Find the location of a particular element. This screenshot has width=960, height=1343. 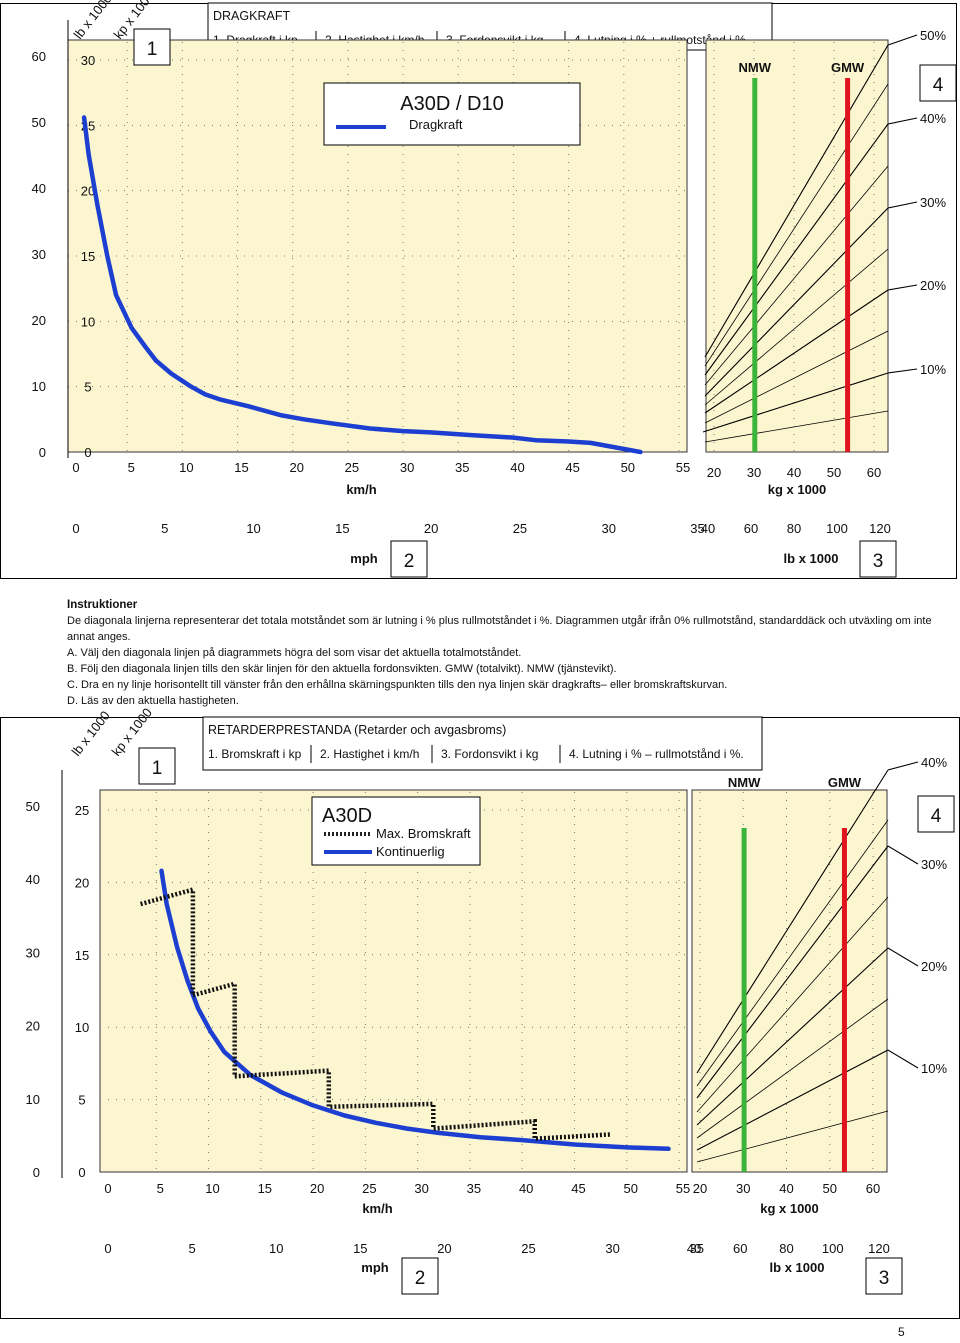

kg-axis-title: kg x 1000 is located at coordinates (789, 1208).